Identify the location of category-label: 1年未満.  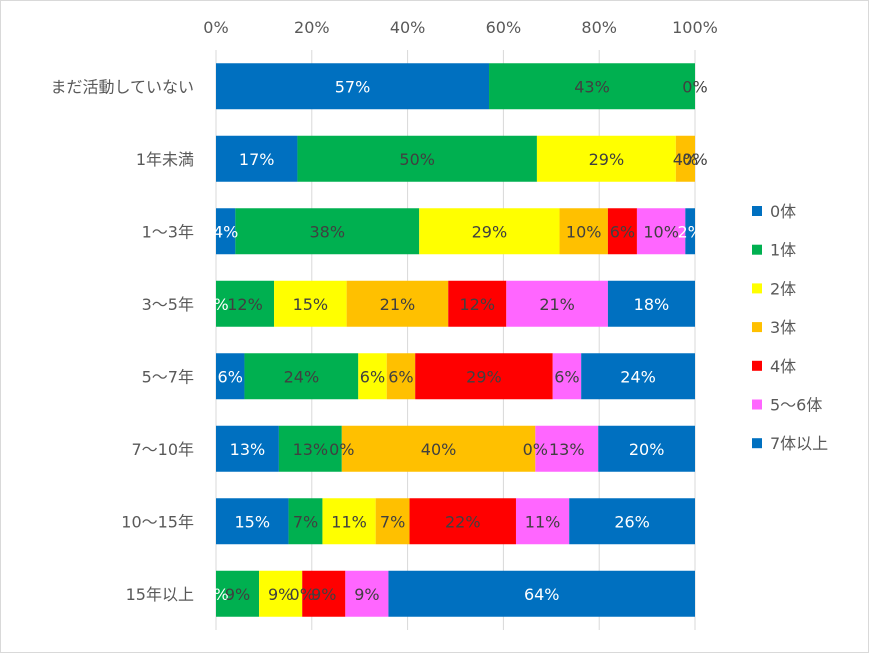
(165, 159).